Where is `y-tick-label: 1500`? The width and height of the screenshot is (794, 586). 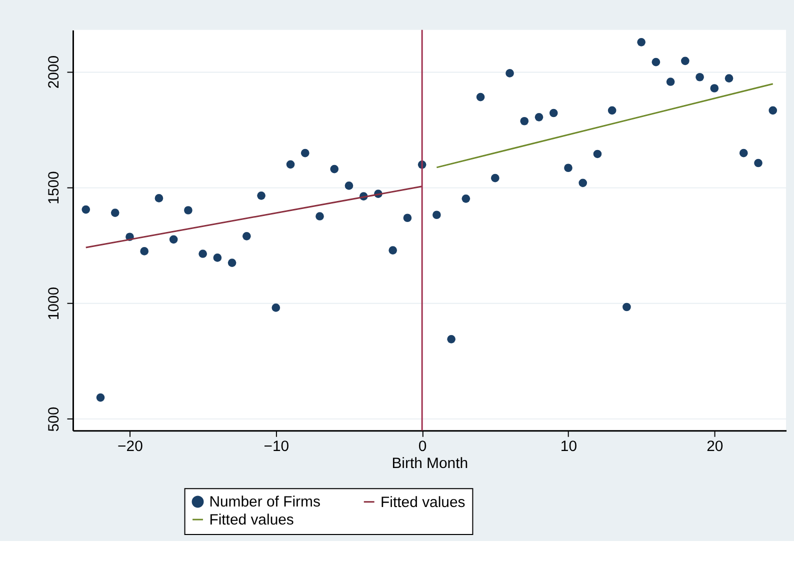 y-tick-label: 1500 is located at coordinates (53, 187).